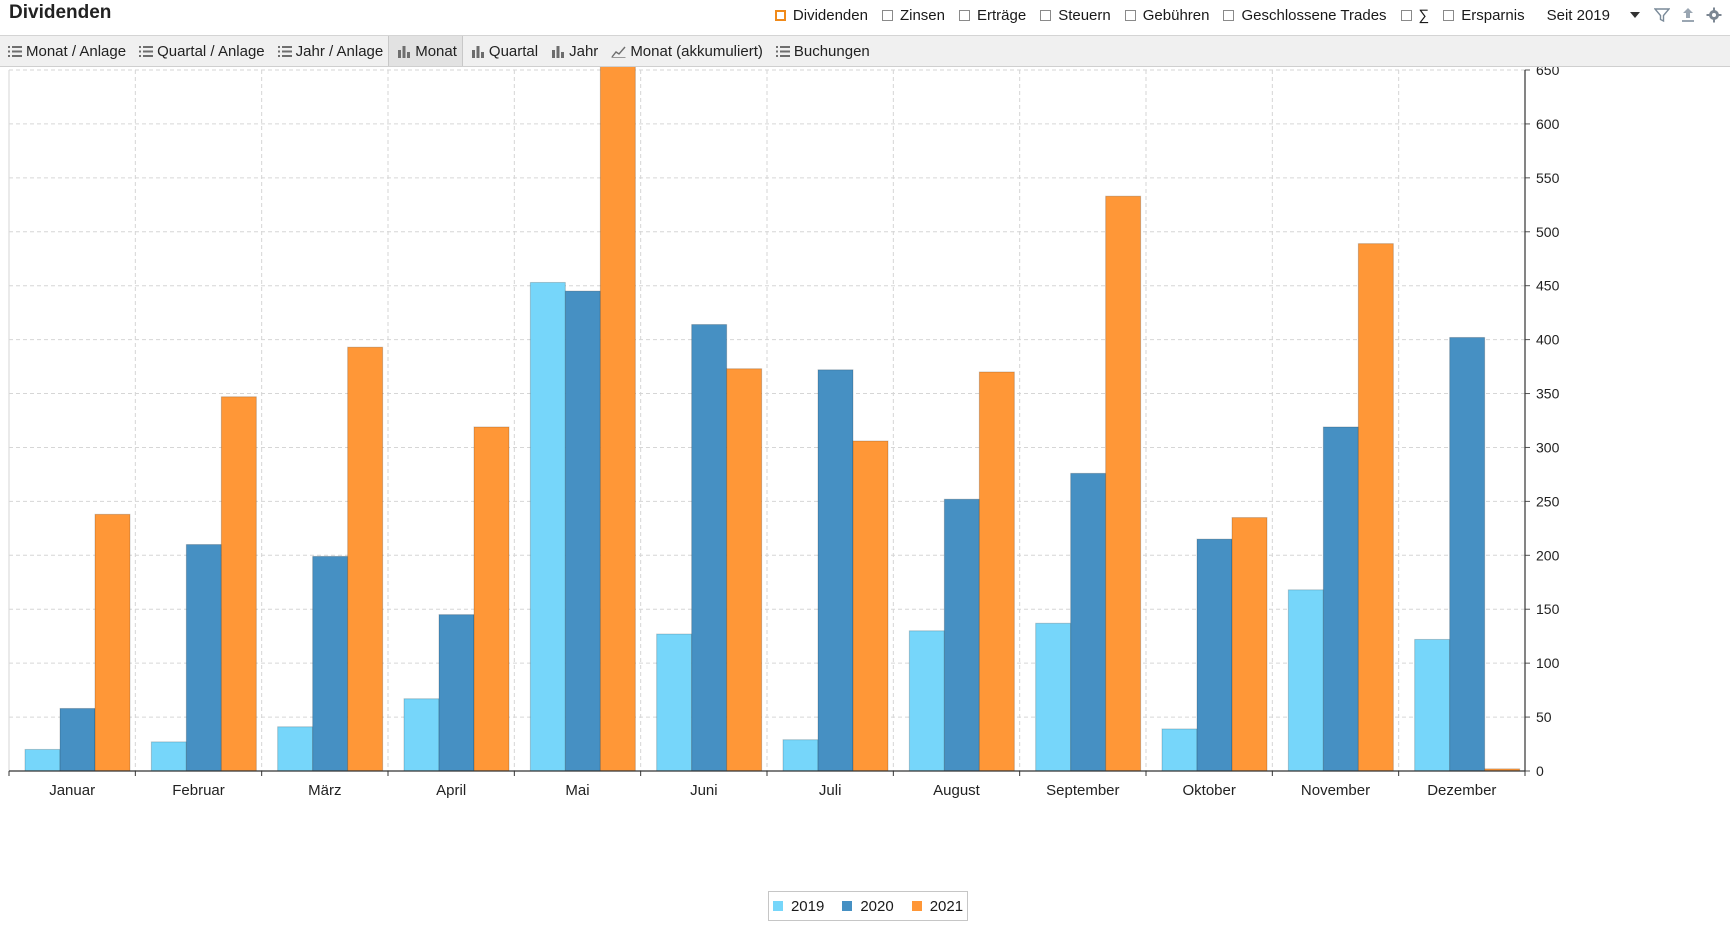  Describe the element at coordinates (1002, 15) in the screenshot. I see `filter-label: Erträge` at that location.